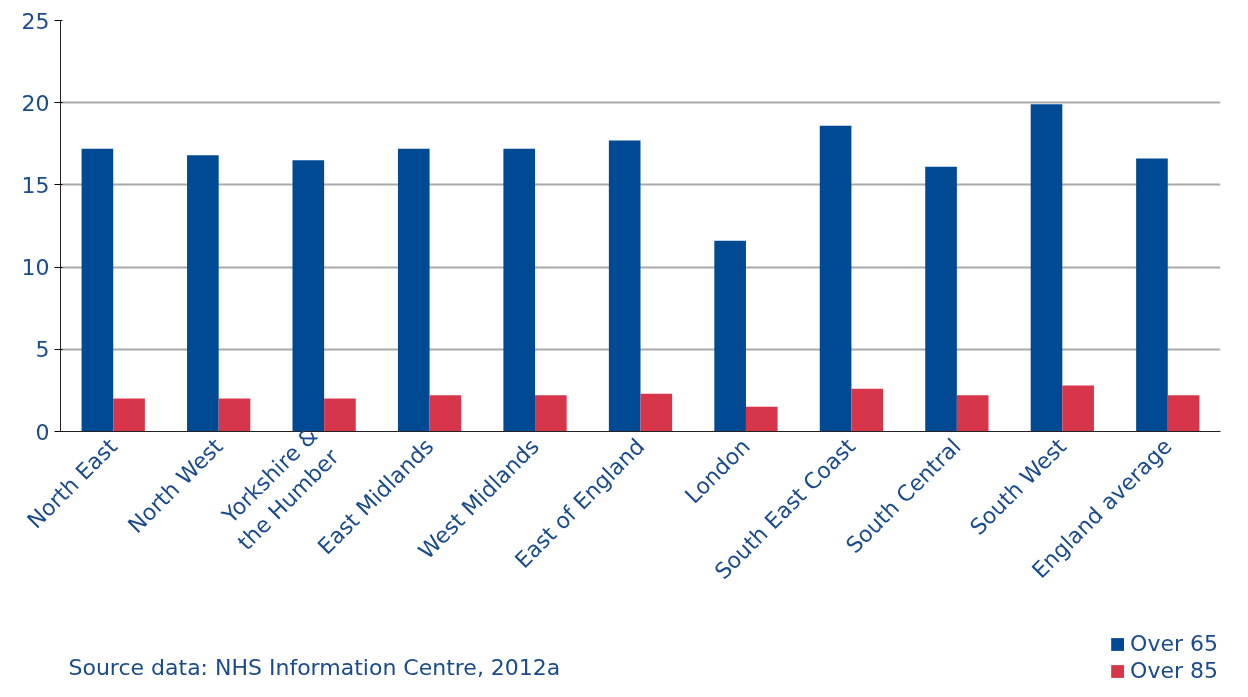 Image resolution: width=1248 pixels, height=697 pixels. I want to click on y-tick-label: 25, so click(35, 21).